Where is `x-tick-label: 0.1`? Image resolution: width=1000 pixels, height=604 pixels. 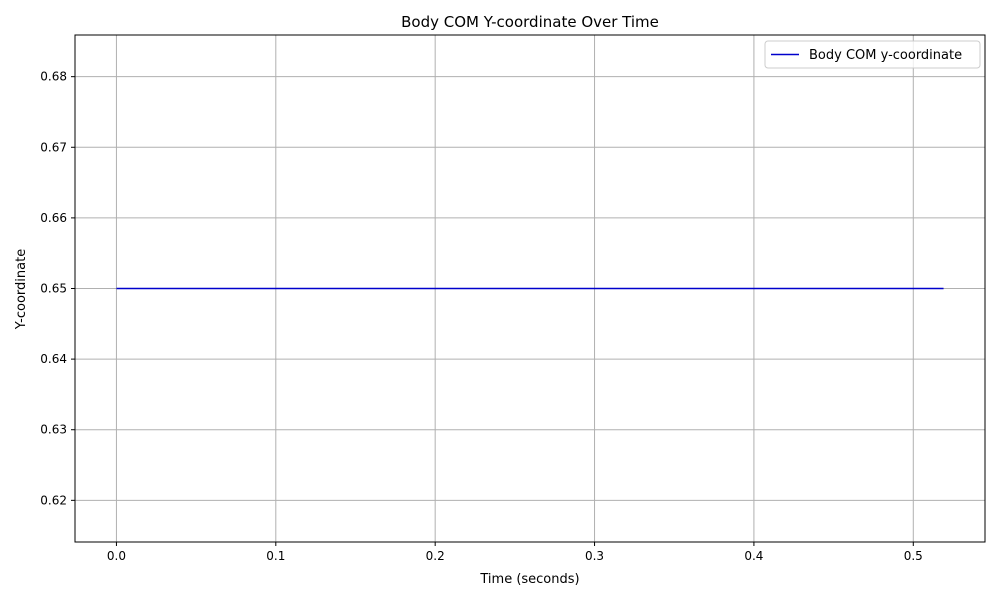
x-tick-label: 0.1 is located at coordinates (275, 556).